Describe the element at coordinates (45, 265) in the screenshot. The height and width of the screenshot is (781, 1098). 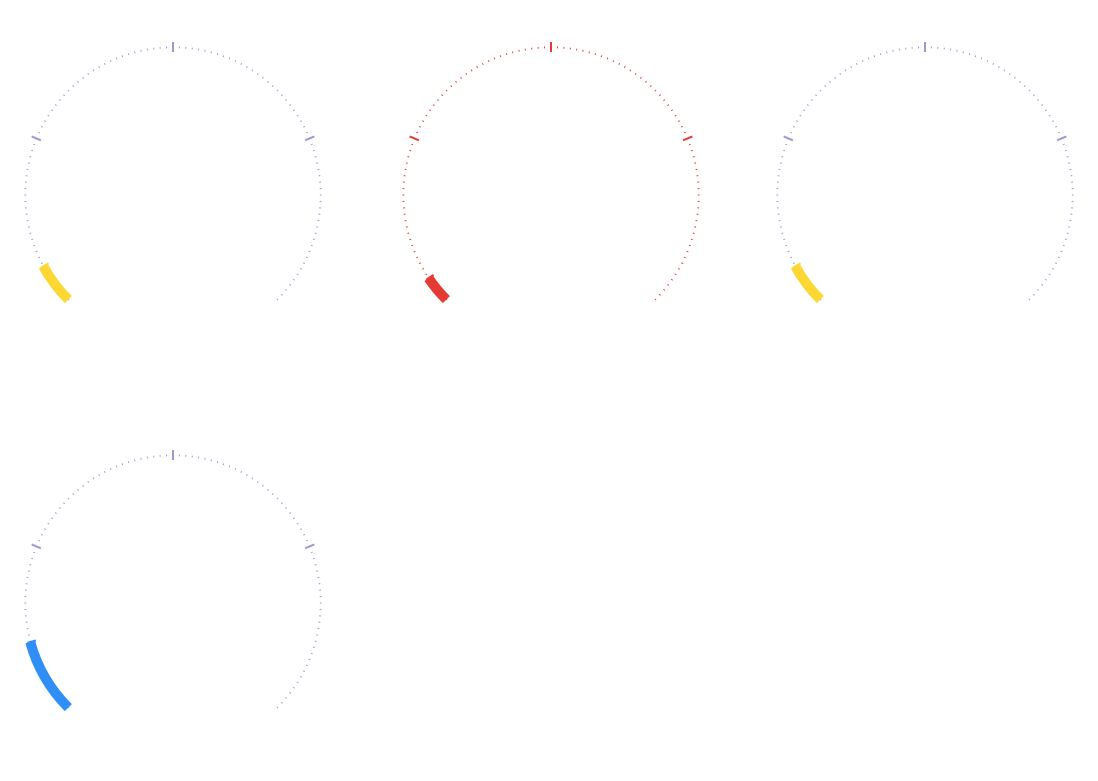
I see `gauge-value-cap` at that location.